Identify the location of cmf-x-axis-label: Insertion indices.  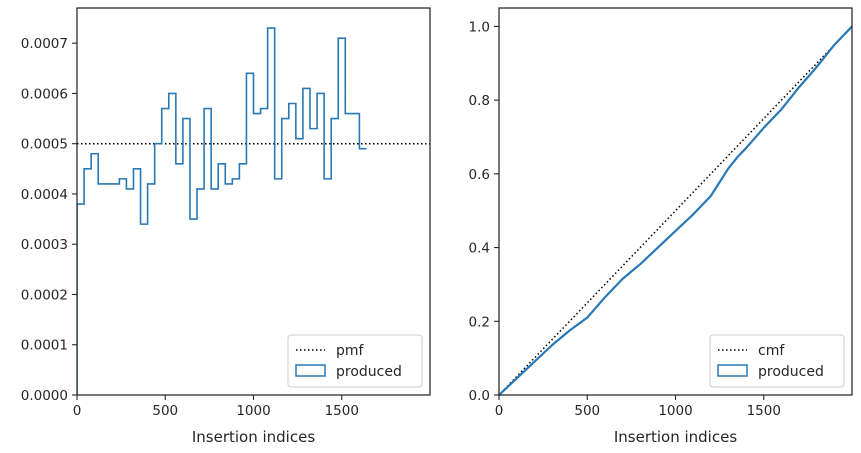
(675, 437).